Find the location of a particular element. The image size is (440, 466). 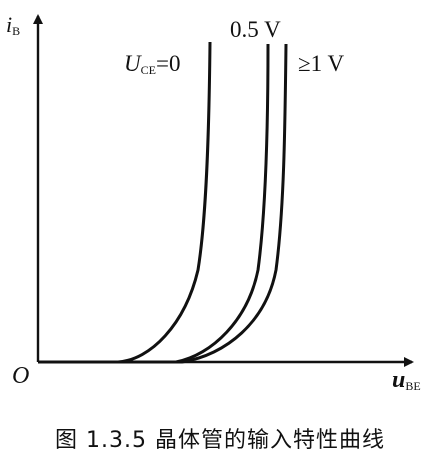

figure-caption: 图 1.3.5 晶体管的输入特性曲线 is located at coordinates (220, 440).